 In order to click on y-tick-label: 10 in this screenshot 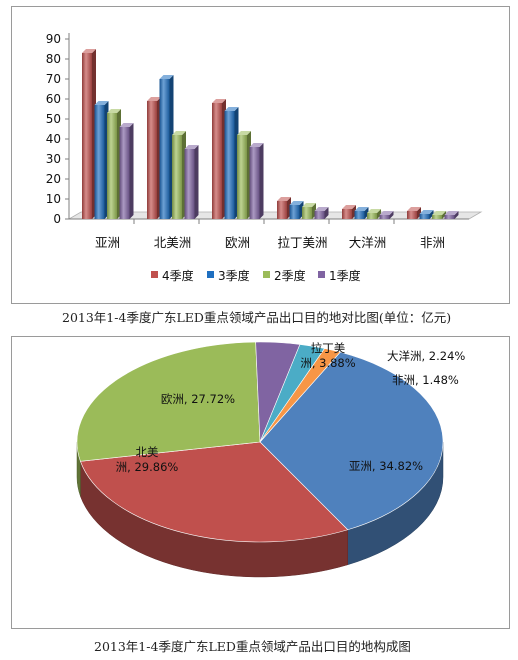, I will do `click(53, 199)`.